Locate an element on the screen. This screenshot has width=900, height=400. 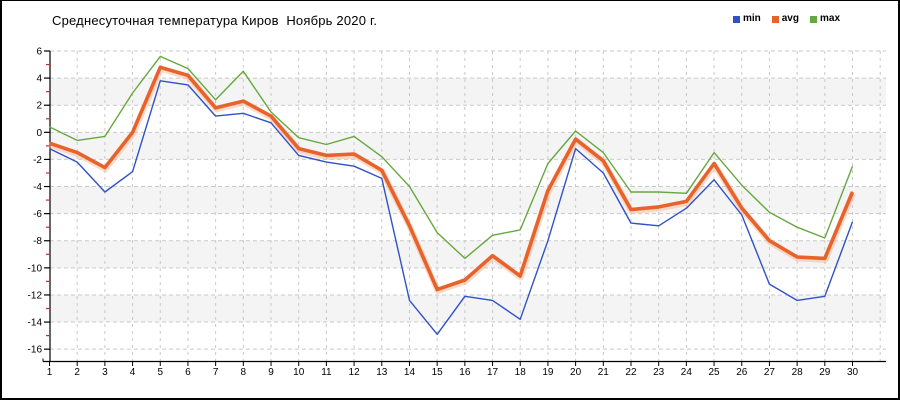
x-tick-label: 14 is located at coordinates (410, 372).